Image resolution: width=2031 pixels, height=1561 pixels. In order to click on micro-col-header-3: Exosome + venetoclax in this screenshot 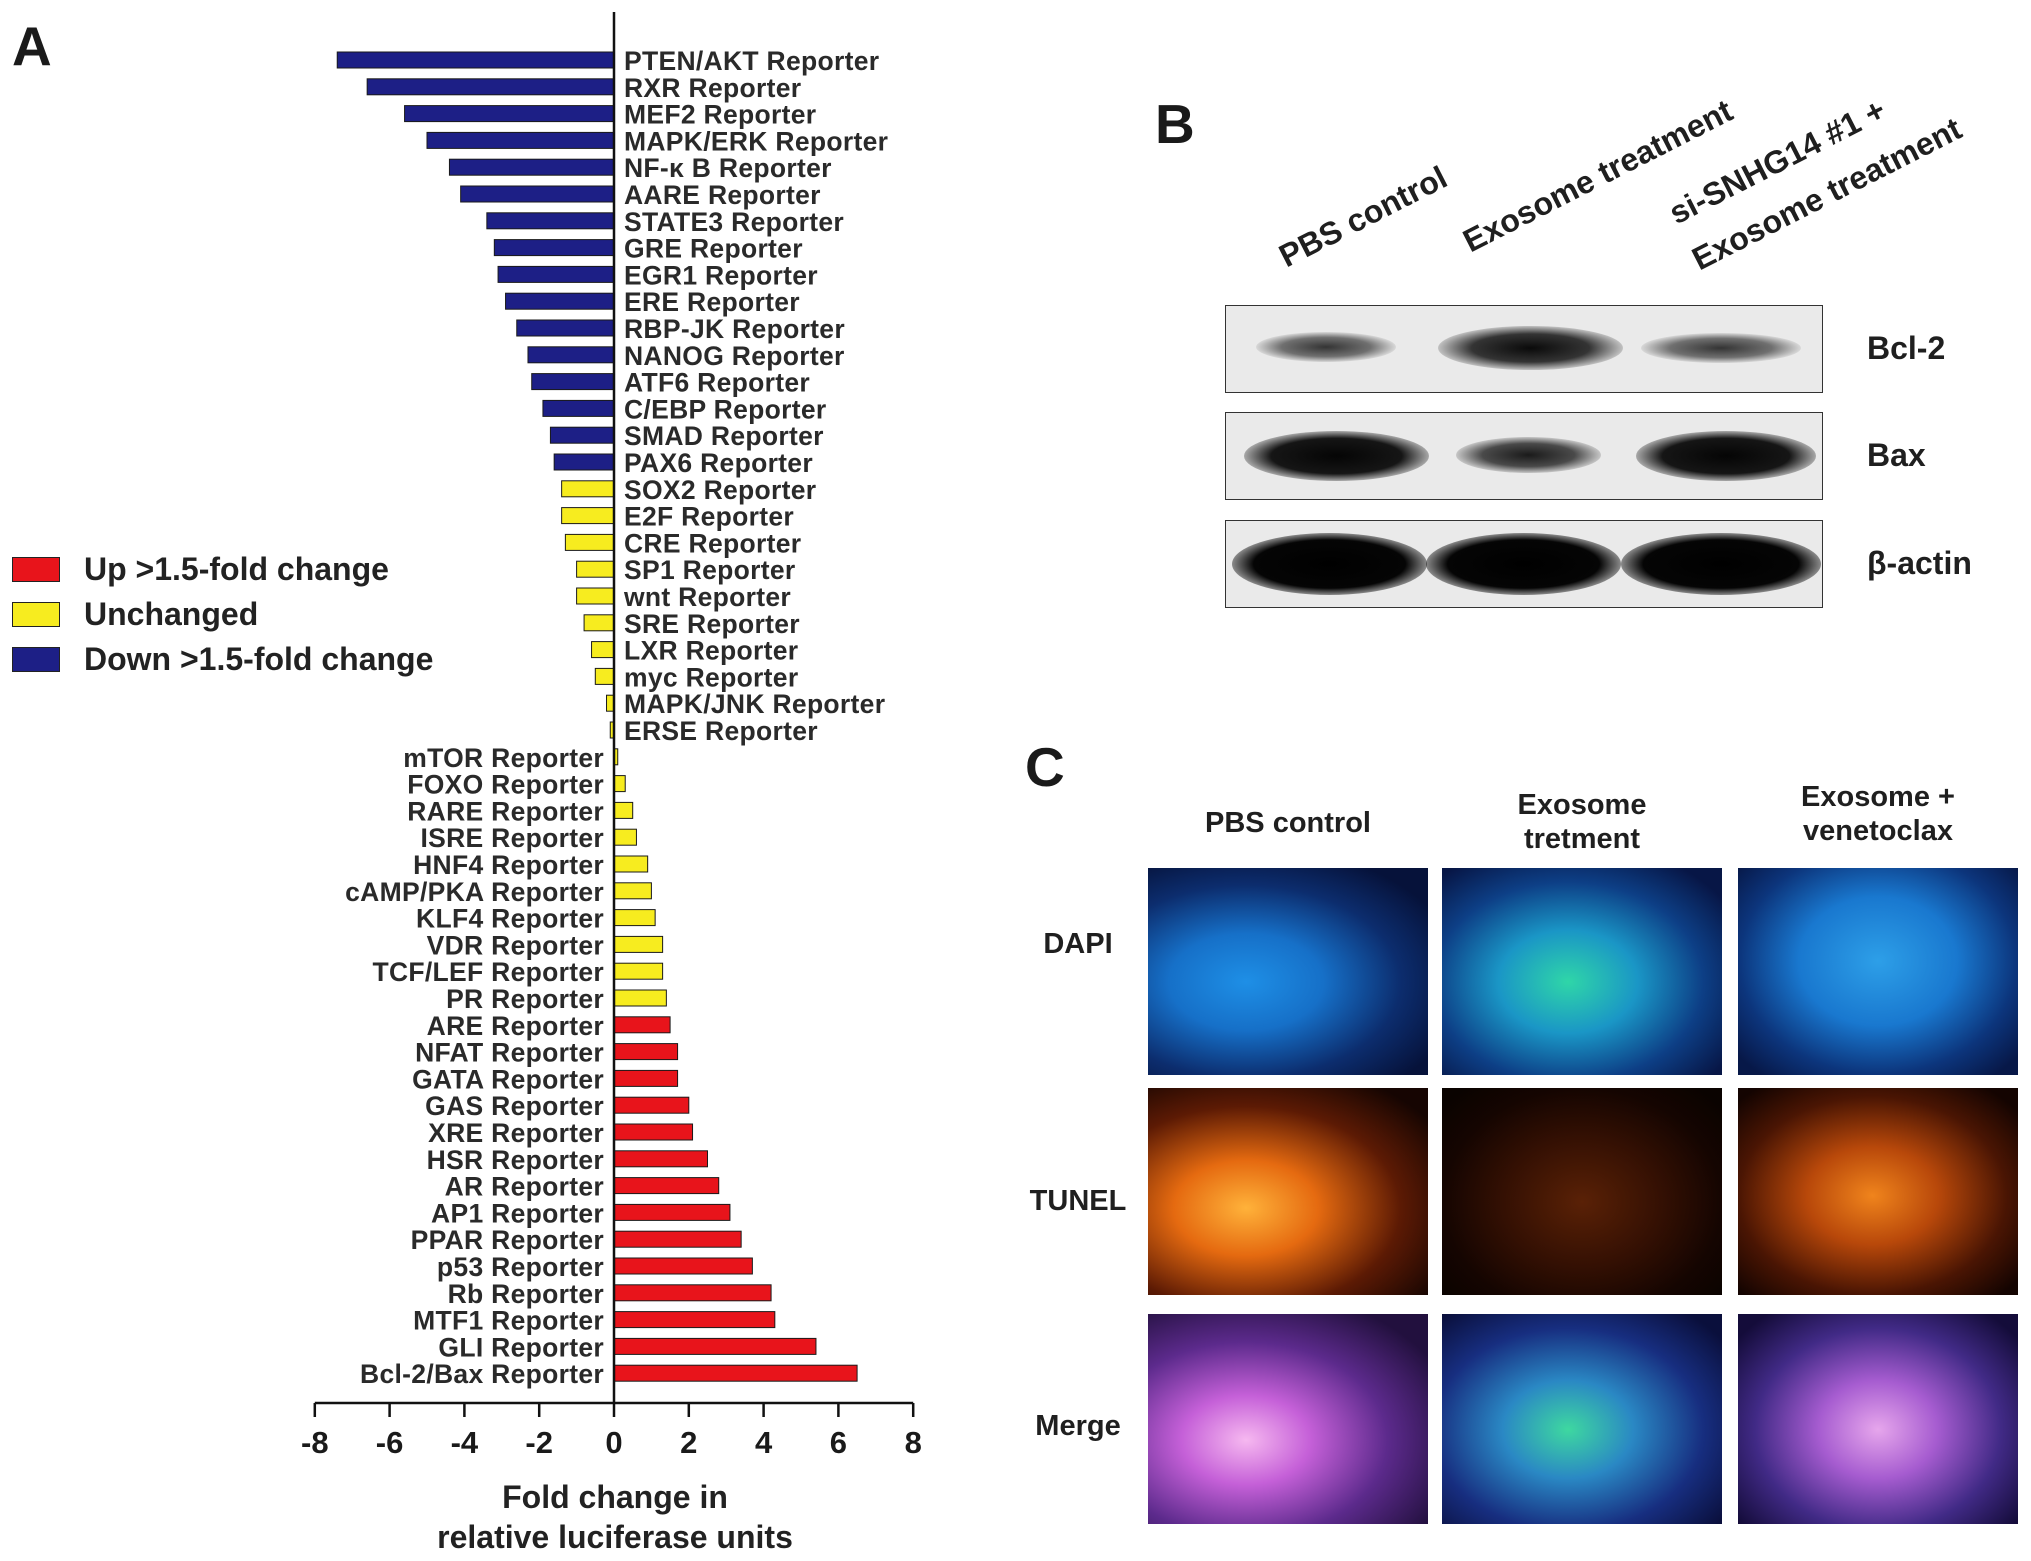, I will do `click(1878, 814)`.